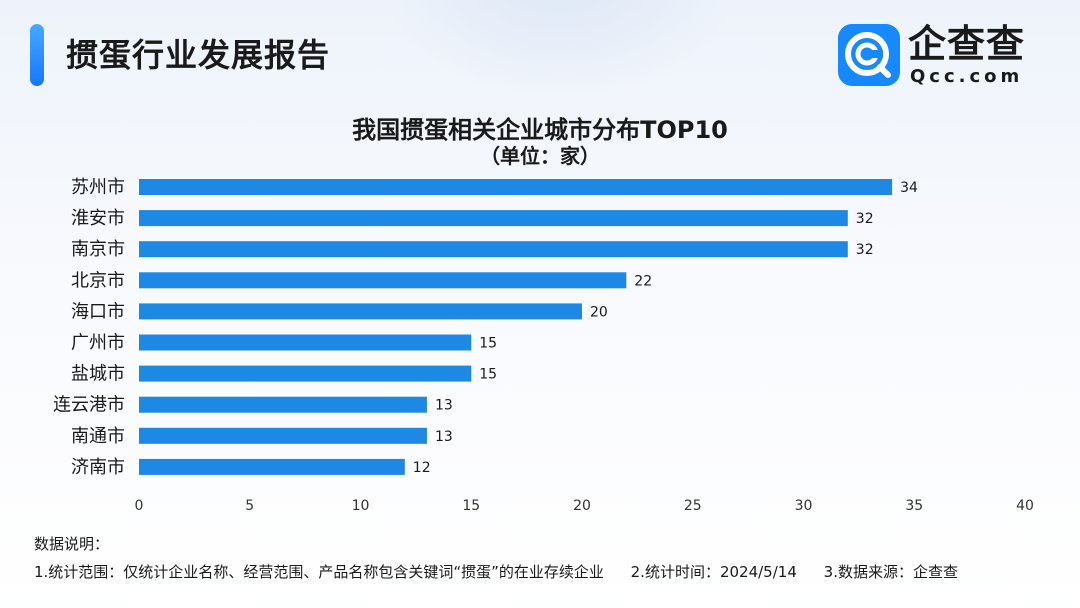 This screenshot has width=1080, height=608. I want to click on qcc-logo-icon, so click(869, 55).